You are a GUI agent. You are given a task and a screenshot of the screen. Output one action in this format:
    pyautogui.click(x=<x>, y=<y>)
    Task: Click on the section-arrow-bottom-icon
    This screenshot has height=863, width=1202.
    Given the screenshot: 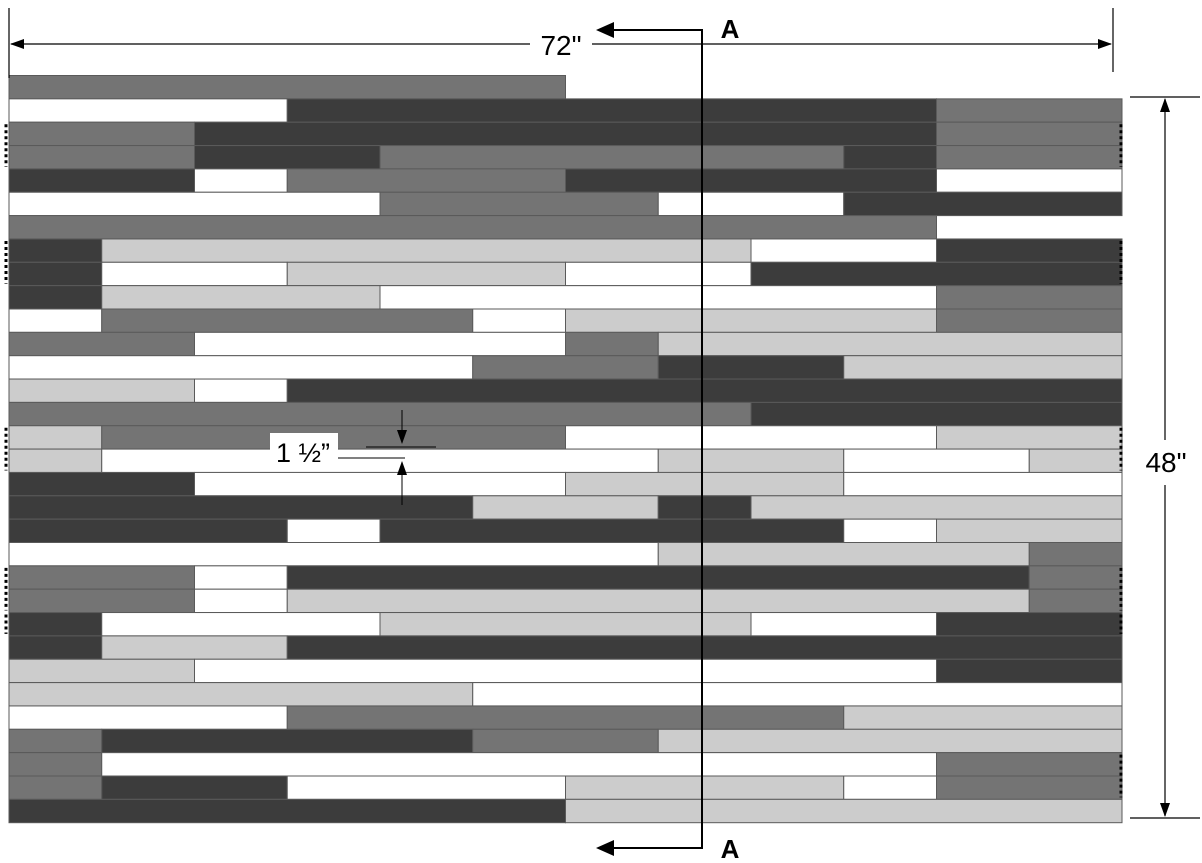 What is the action you would take?
    pyautogui.click(x=605, y=848)
    